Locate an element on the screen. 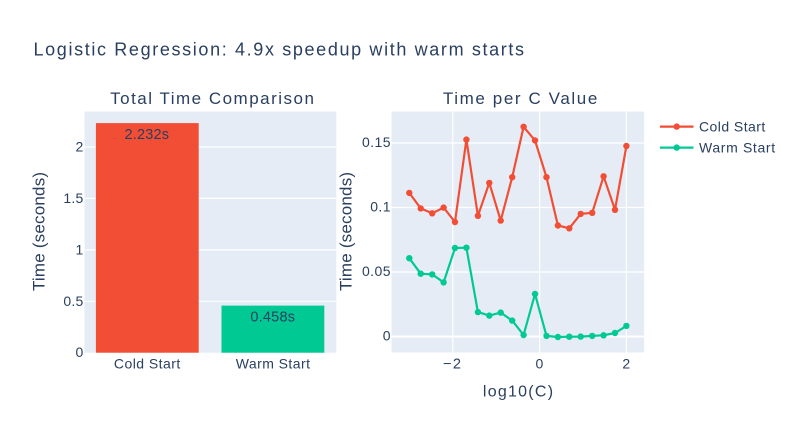  svg-text: 0.458s is located at coordinates (272, 318).